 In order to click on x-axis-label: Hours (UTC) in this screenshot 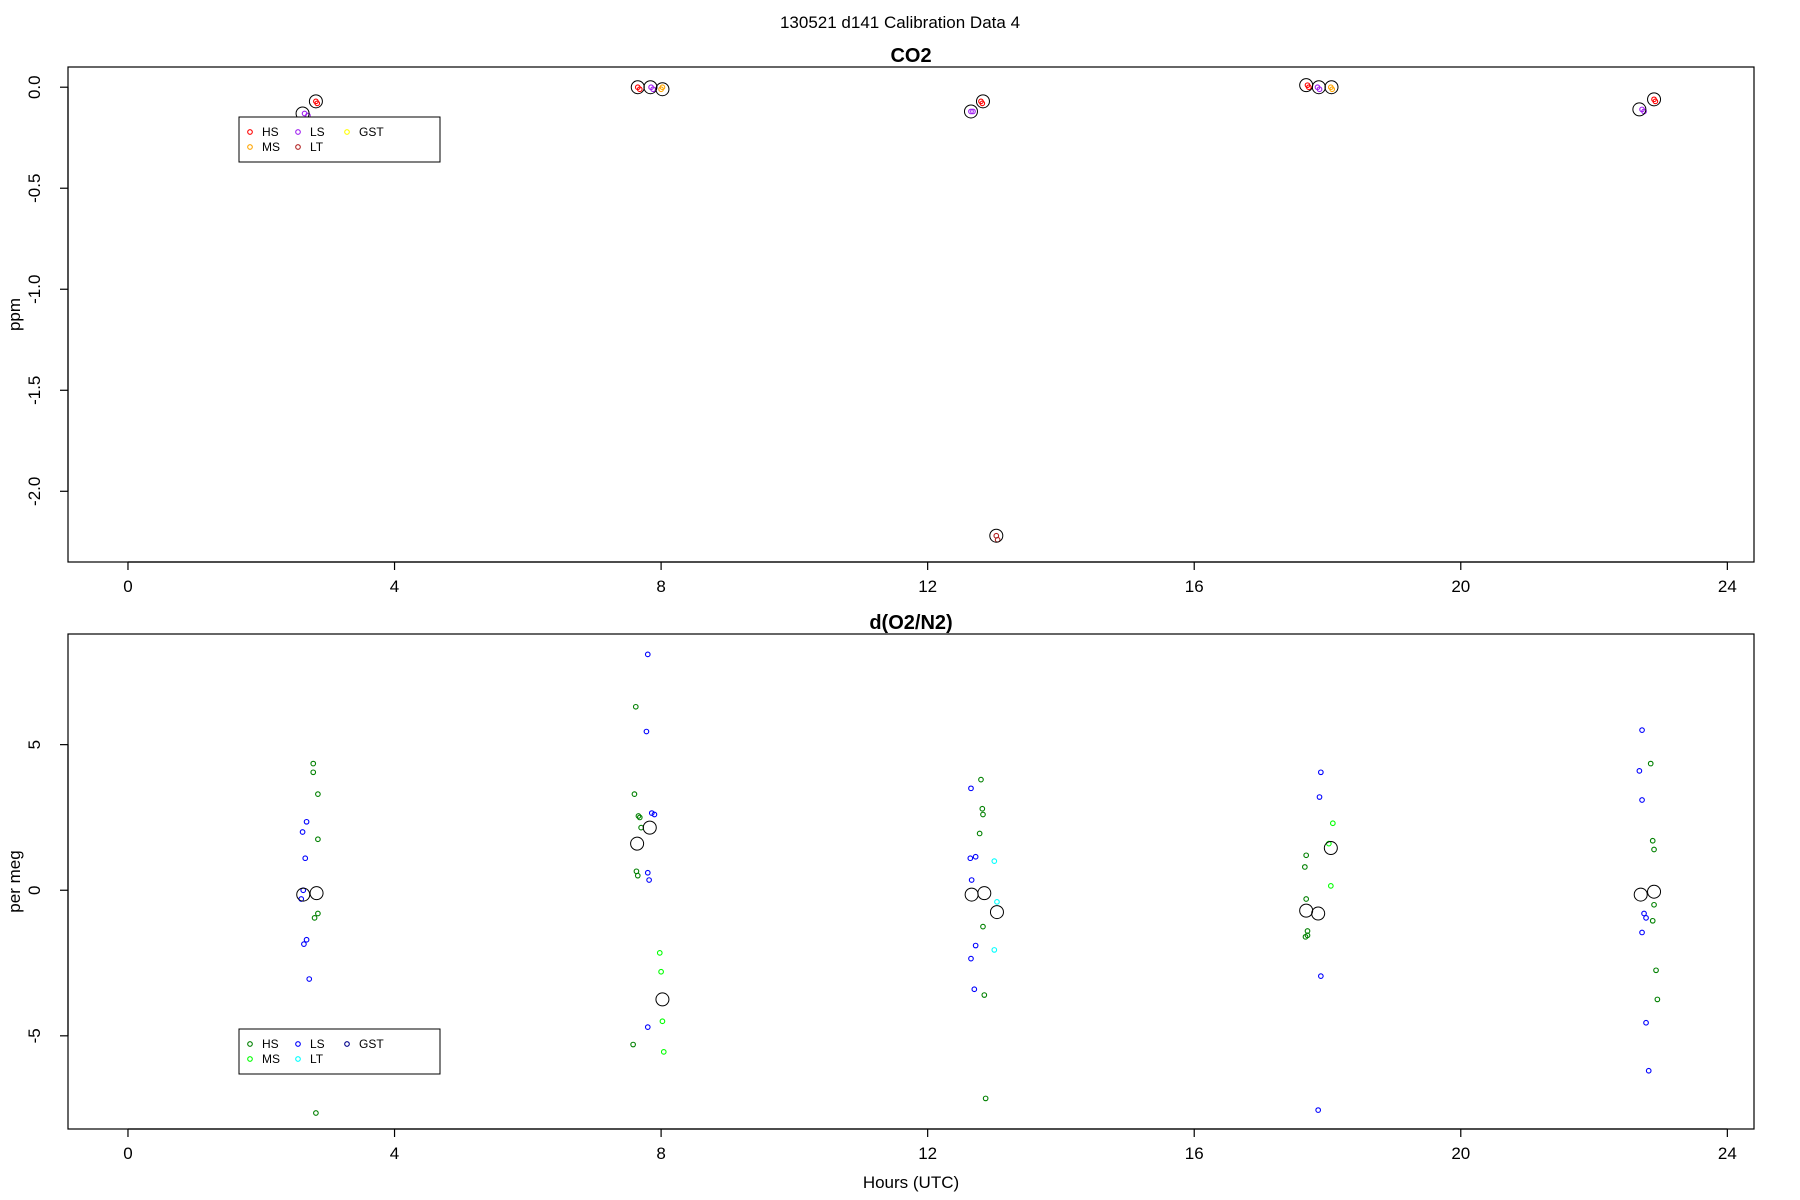, I will do `click(911, 1182)`.